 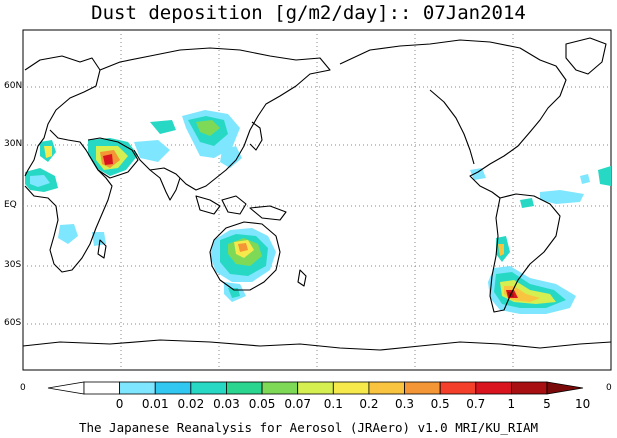 I want to click on colorbar-tick-label: 0.07, so click(x=298, y=404).